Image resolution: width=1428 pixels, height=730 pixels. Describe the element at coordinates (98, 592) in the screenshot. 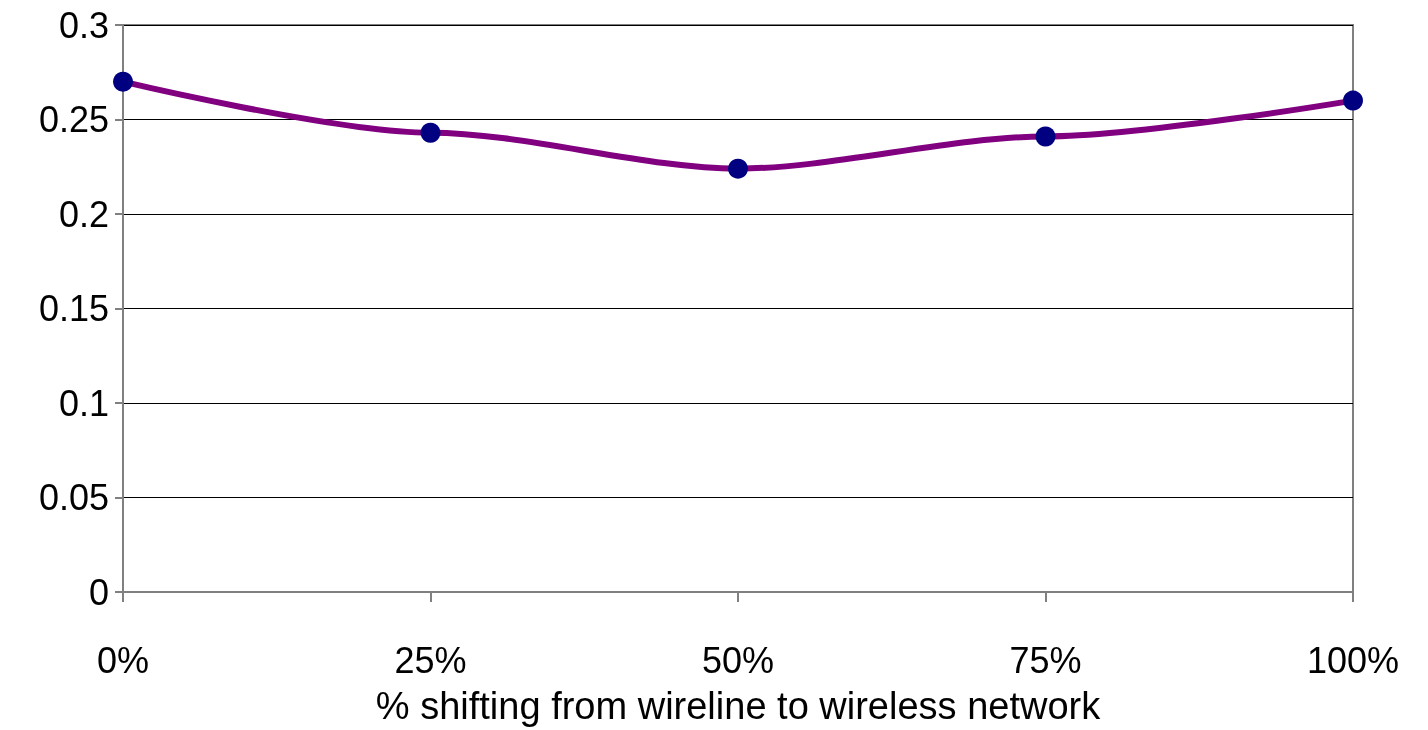

I see `y-tick-label: 0` at that location.